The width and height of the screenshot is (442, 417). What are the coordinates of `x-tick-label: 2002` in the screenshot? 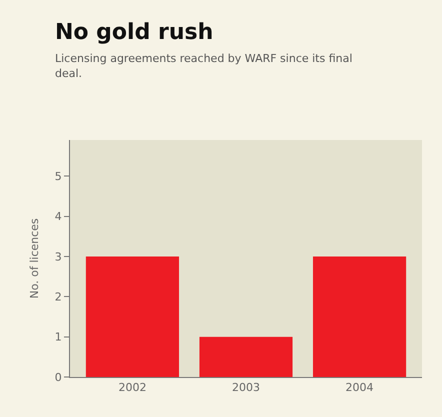 It's located at (132, 387).